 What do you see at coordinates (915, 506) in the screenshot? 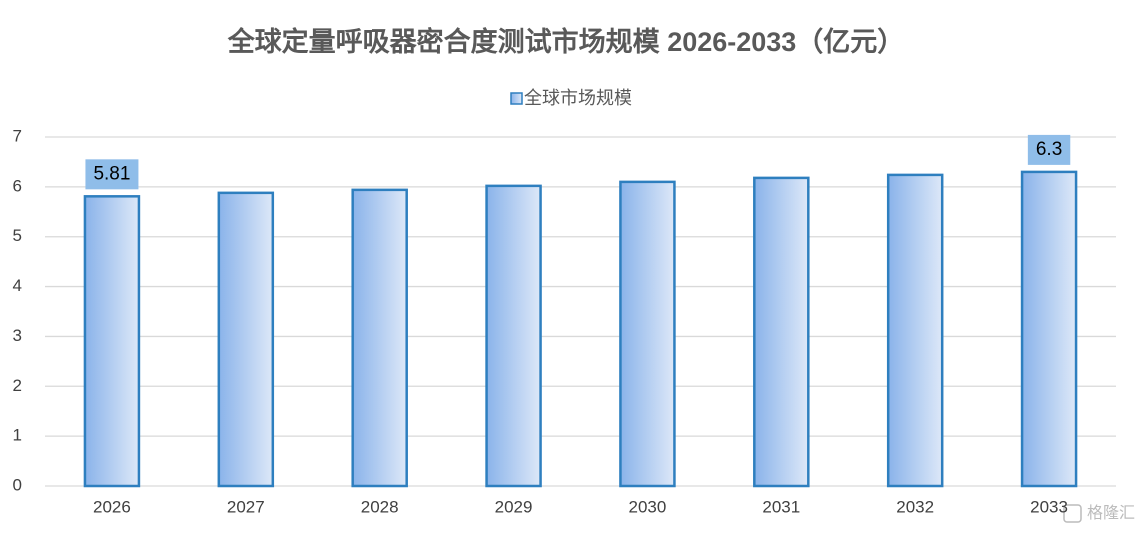
I see `x-tick-label: 2032` at bounding box center [915, 506].